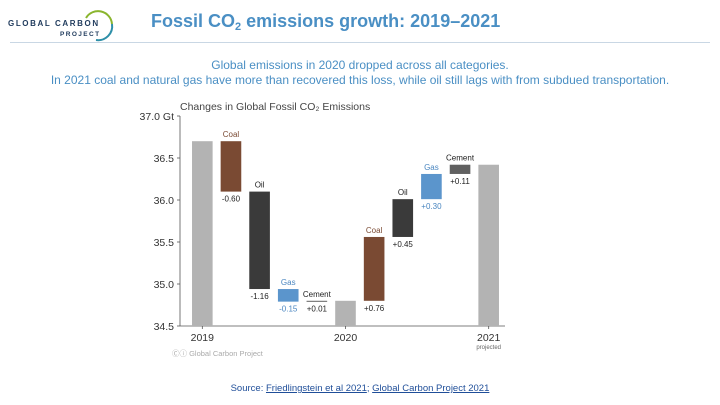 Image resolution: width=720 pixels, height=405 pixels. Describe the element at coordinates (403, 244) in the screenshot. I see `bar-value-label: +0.45` at that location.